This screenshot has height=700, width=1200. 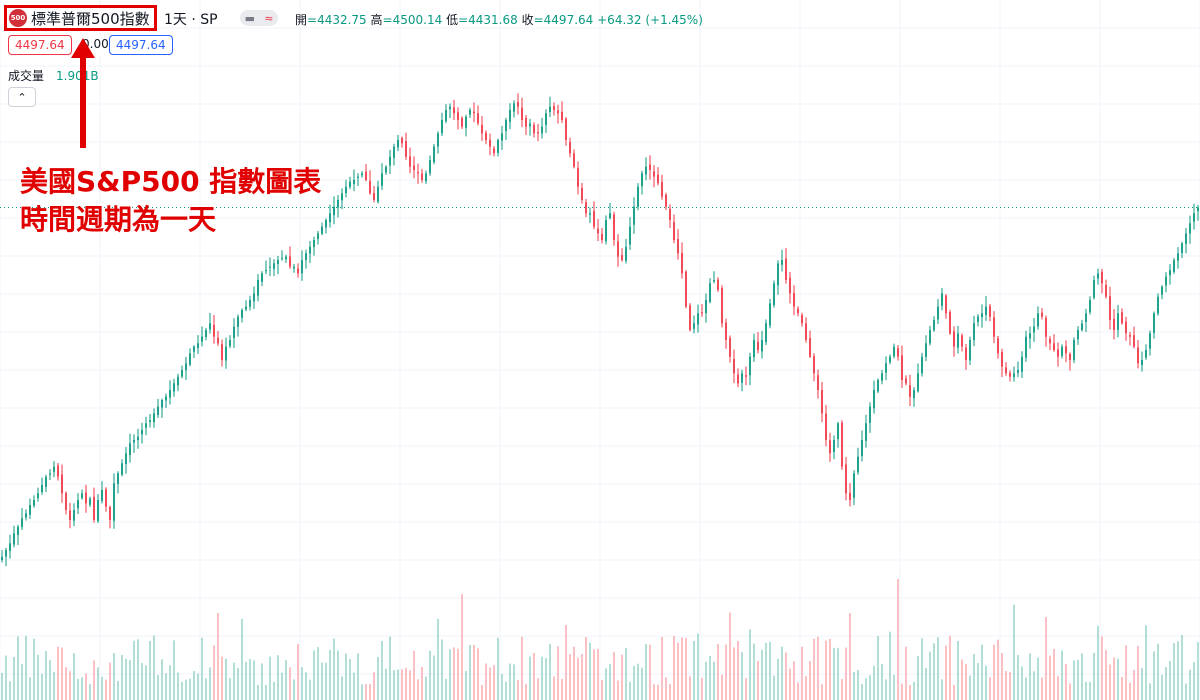 What do you see at coordinates (22, 97) in the screenshot?
I see `collapse-legend-button: ⌃` at bounding box center [22, 97].